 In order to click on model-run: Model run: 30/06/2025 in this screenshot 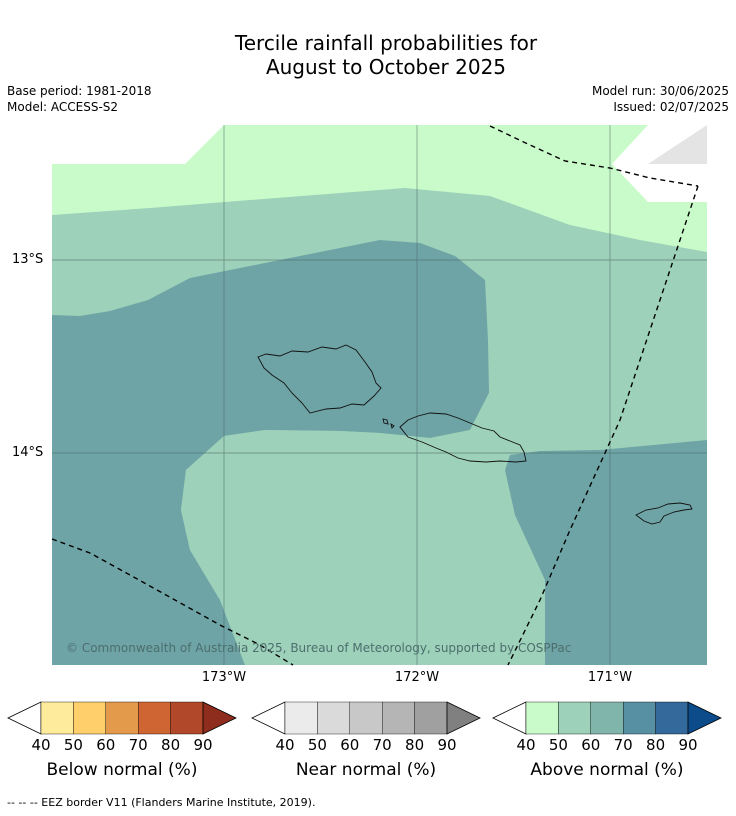, I will do `click(660, 91)`.